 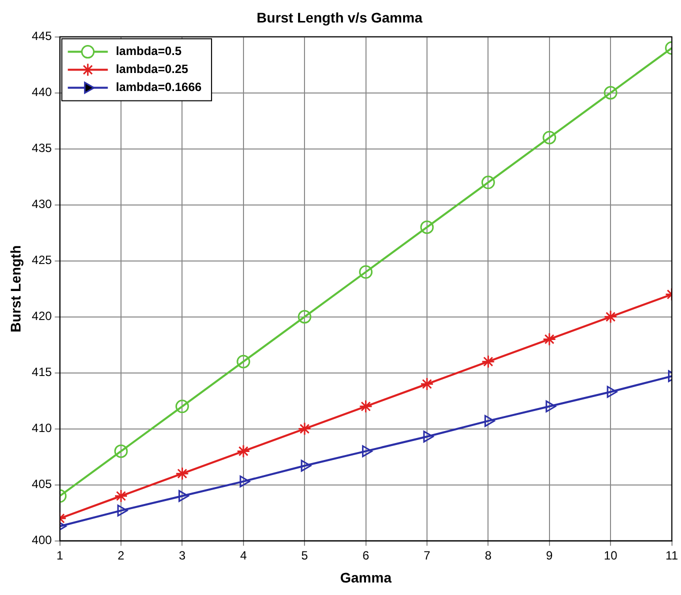 What do you see at coordinates (488, 555) in the screenshot?
I see `x-tick-label: 8` at bounding box center [488, 555].